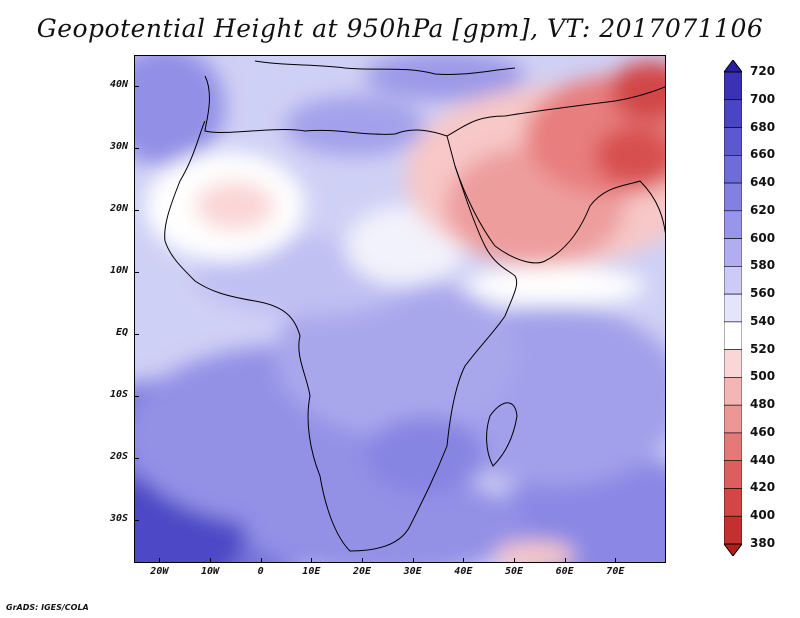 This screenshot has width=800, height=618. What do you see at coordinates (159, 571) in the screenshot?
I see `lon-tick-label: 20W` at bounding box center [159, 571].